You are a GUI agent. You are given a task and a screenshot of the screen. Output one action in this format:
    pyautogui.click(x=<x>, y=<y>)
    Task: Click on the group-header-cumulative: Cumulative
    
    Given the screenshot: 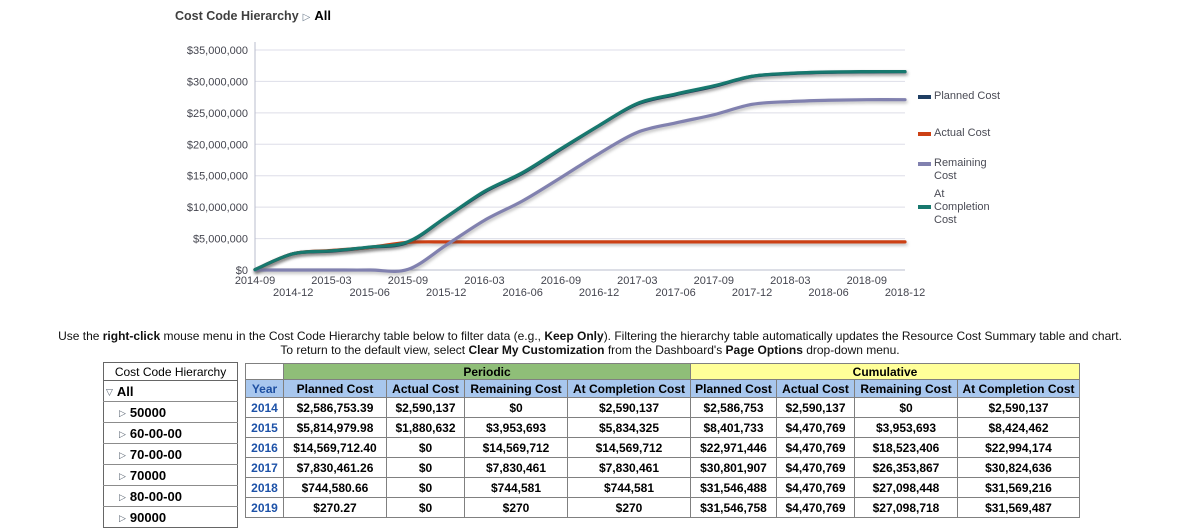 What is the action you would take?
    pyautogui.click(x=885, y=371)
    